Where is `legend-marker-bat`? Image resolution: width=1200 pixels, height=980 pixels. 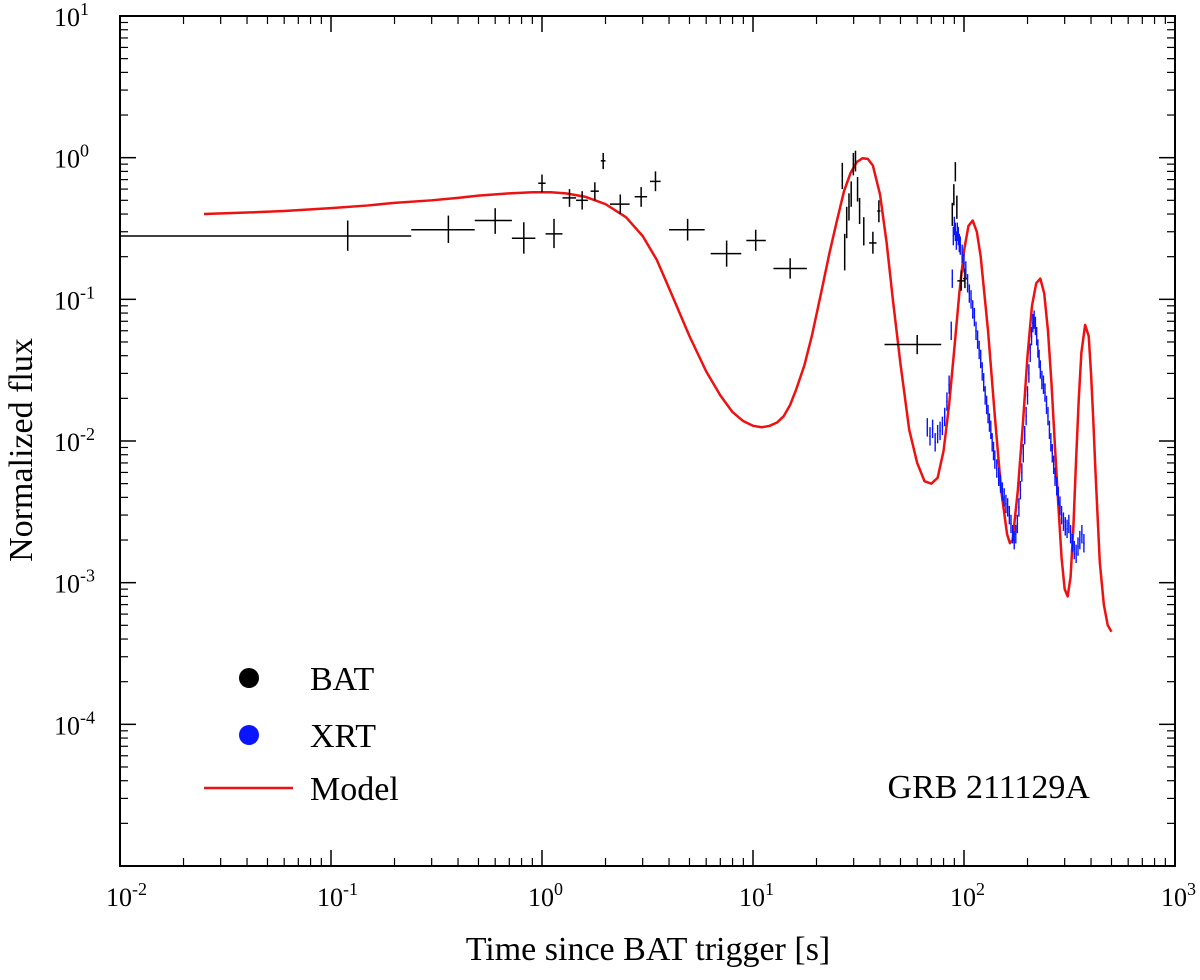 legend-marker-bat is located at coordinates (249, 678).